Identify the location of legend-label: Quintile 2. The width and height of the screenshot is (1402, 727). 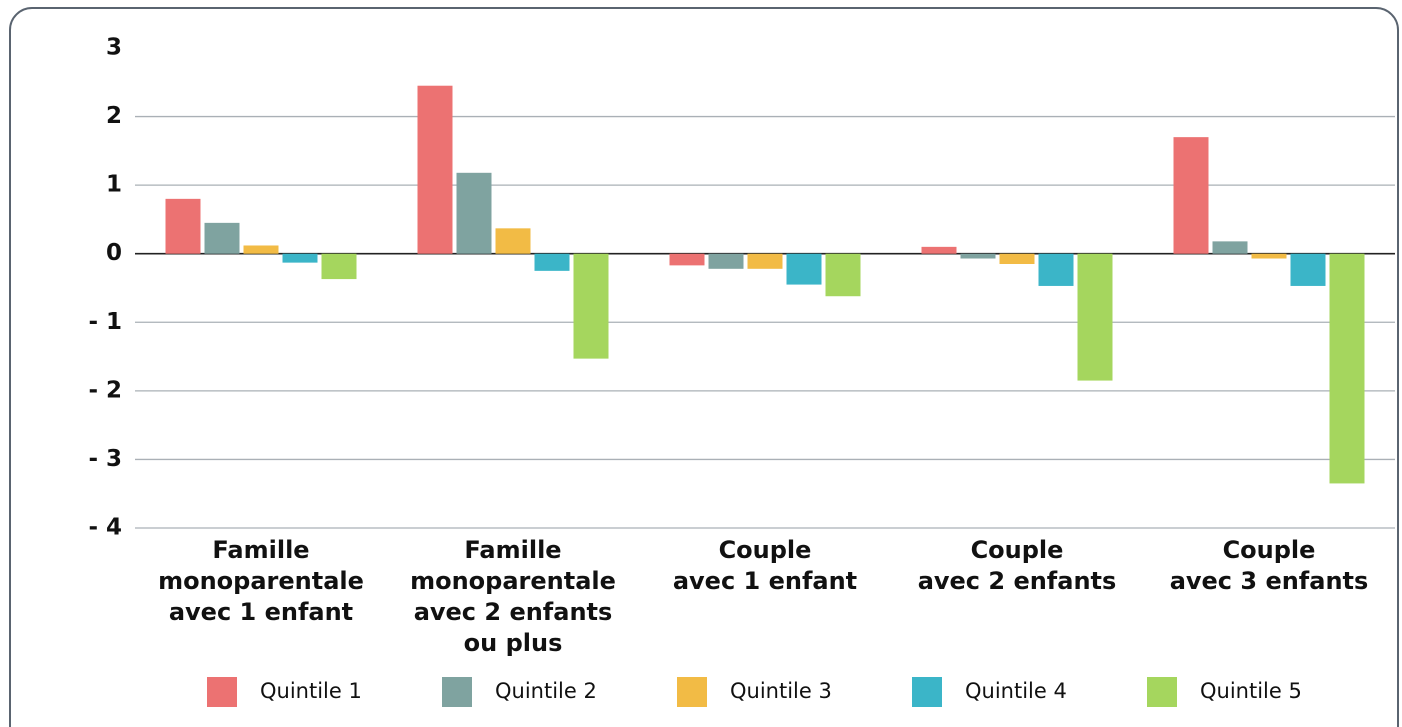
(546, 691).